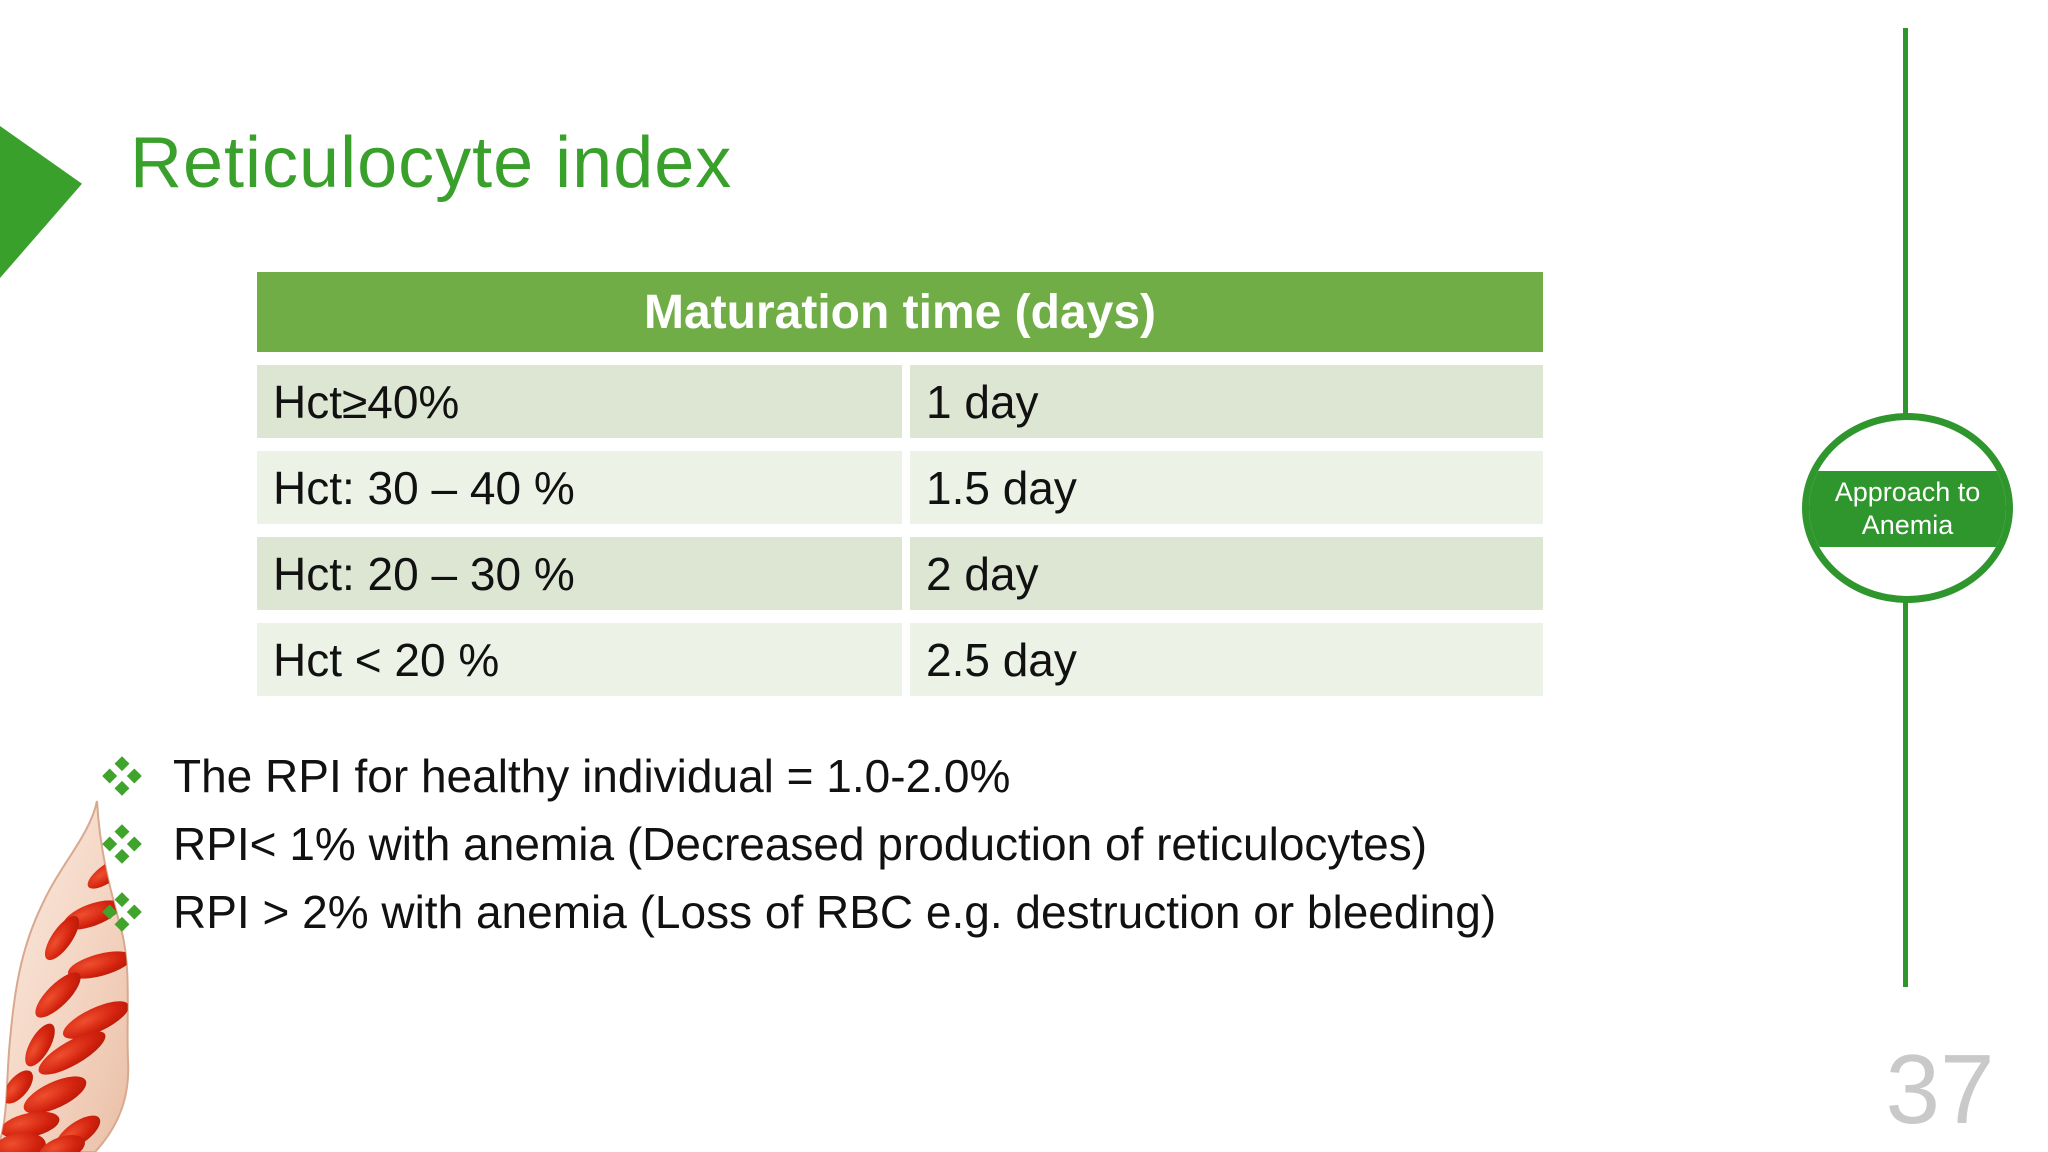 The height and width of the screenshot is (1152, 2048). I want to click on blood-cells-image, so click(65, 976).